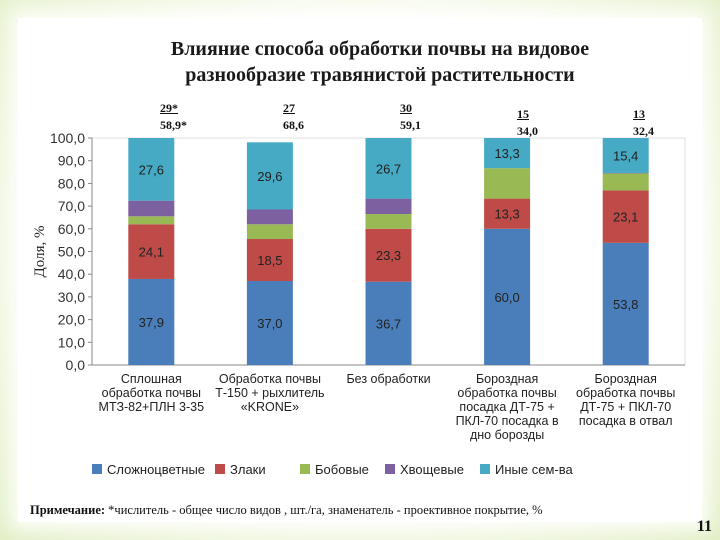  I want to click on data-label: 36,7, so click(388, 323).